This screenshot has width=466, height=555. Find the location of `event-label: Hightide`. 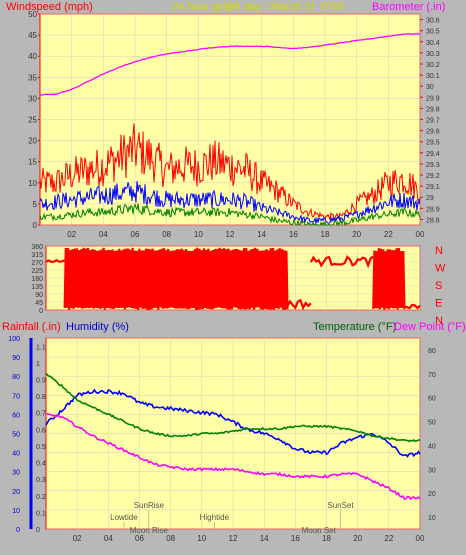

event-label: Hightide is located at coordinates (215, 517).